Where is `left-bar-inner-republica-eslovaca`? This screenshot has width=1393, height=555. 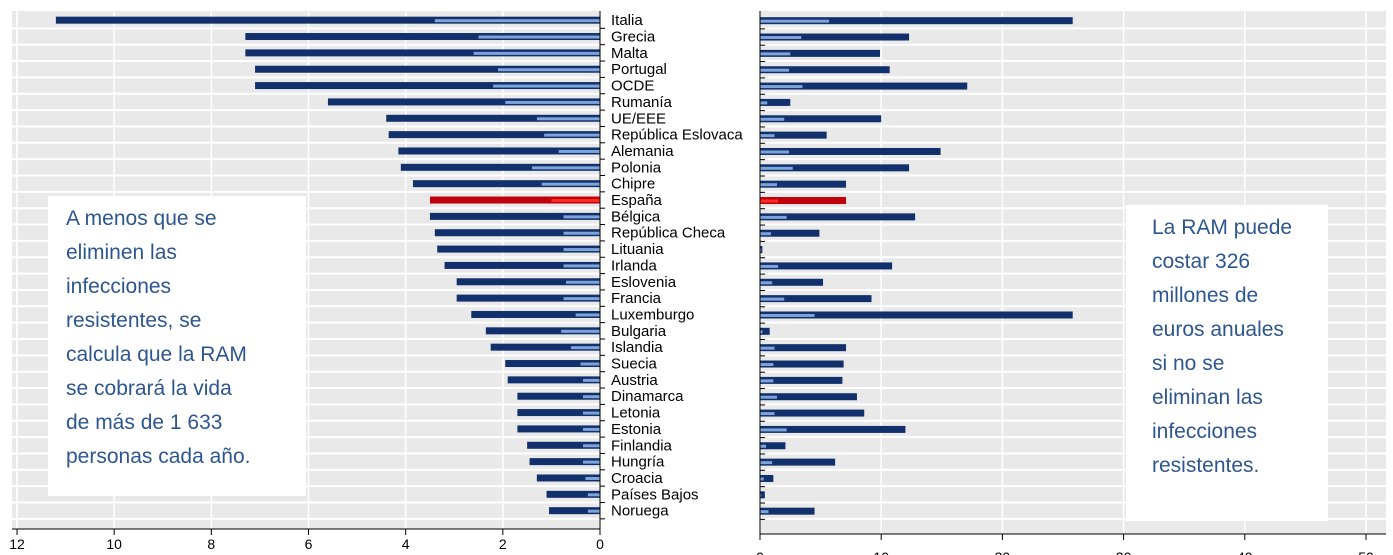
left-bar-inner-republica-eslovaca is located at coordinates (572, 135).